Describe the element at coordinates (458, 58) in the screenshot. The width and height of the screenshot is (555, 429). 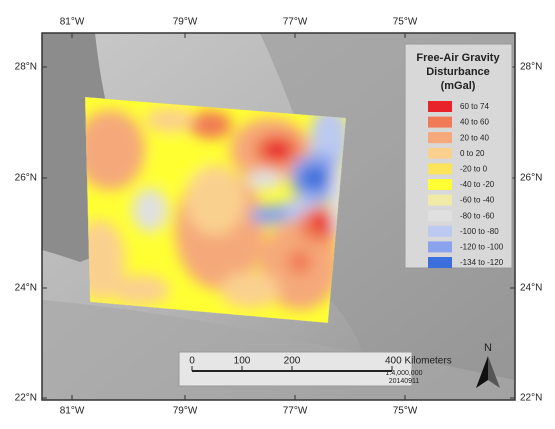
I see `legend-title: Free-Air Gravity` at that location.